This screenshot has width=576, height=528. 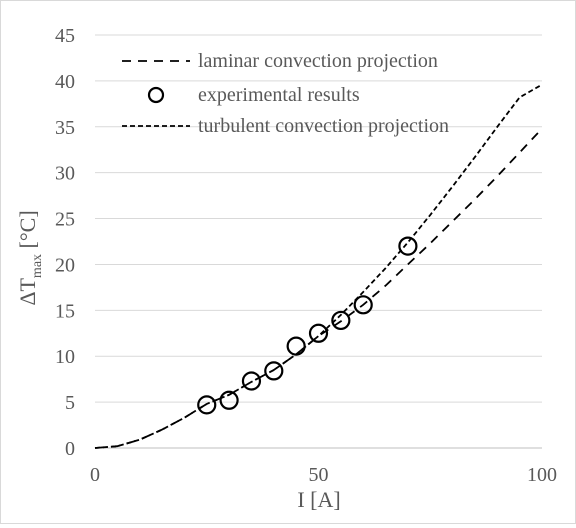 I want to click on x-tick-label-0: 0, so click(x=95, y=475).